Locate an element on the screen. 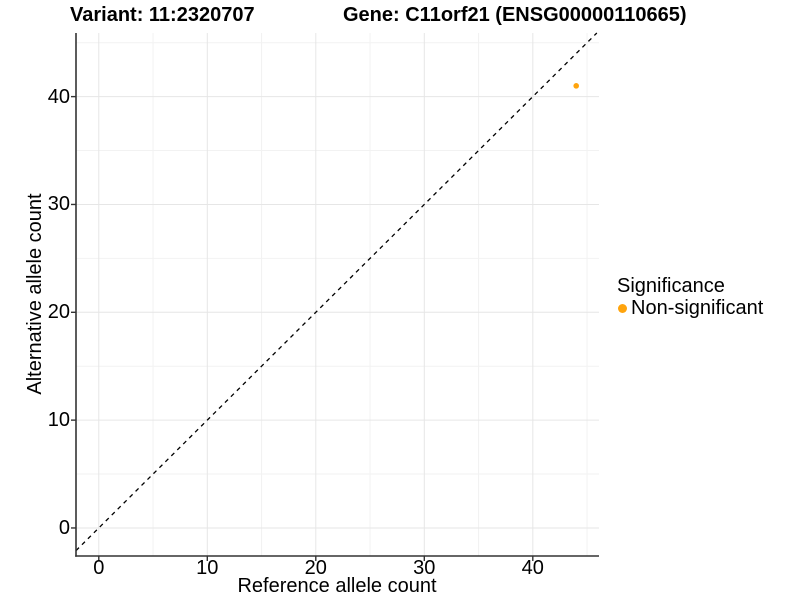 Image resolution: width=800 pixels, height=600 pixels. y-tick-label-40: 40 is located at coordinates (58, 96).